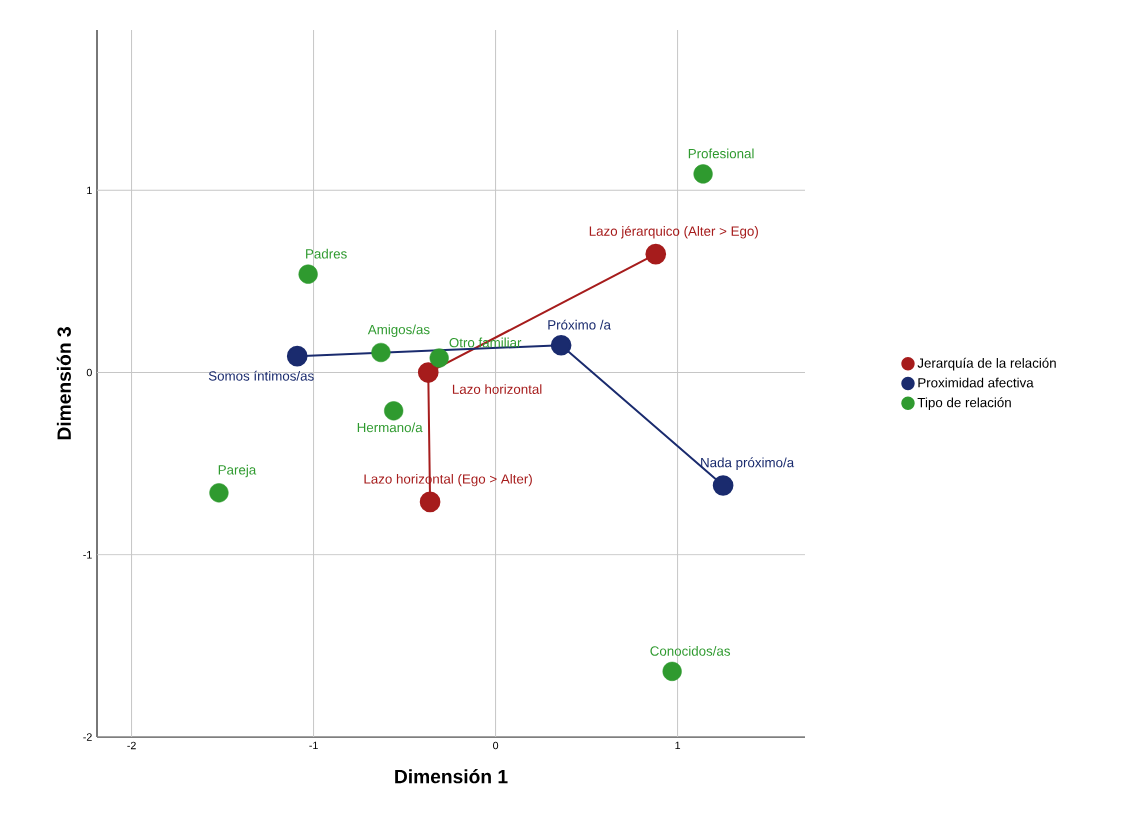 The width and height of the screenshot is (1139, 823). What do you see at coordinates (976, 382) in the screenshot?
I see `legend-label: Proximidad afectiva` at bounding box center [976, 382].